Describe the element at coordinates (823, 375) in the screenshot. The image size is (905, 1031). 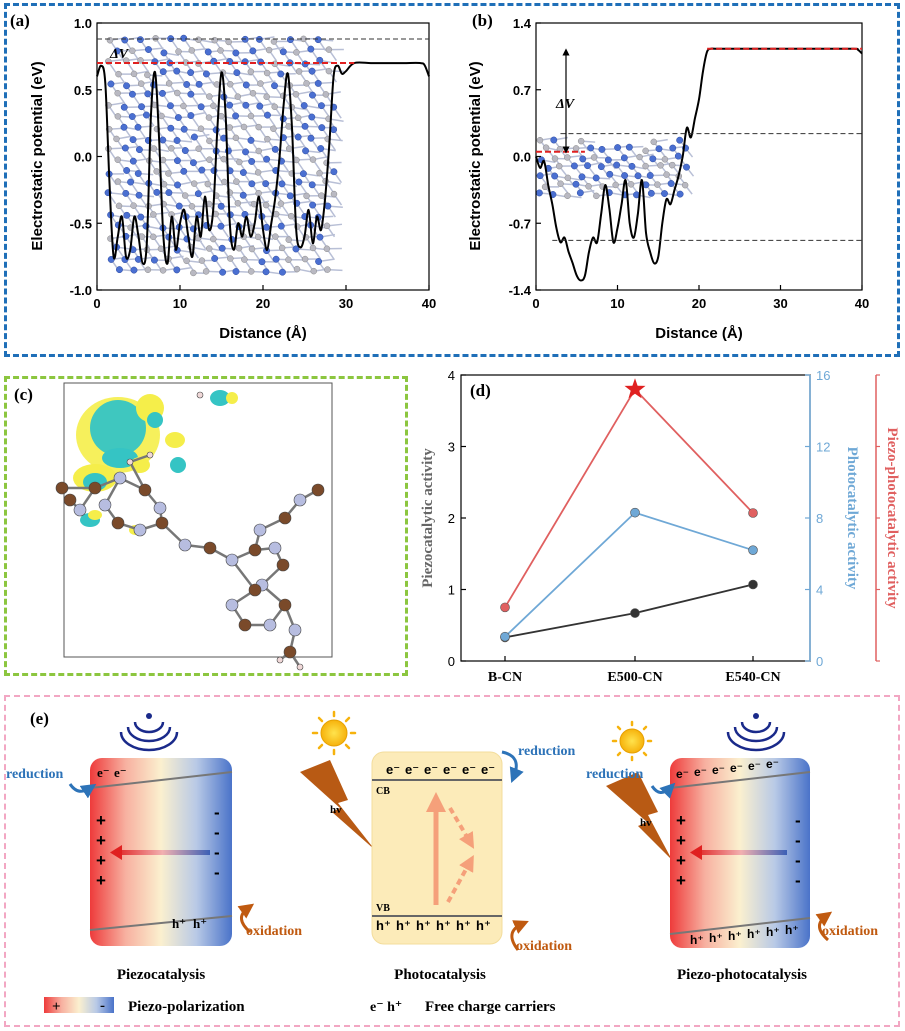
I see `right-tick-label: 16` at that location.